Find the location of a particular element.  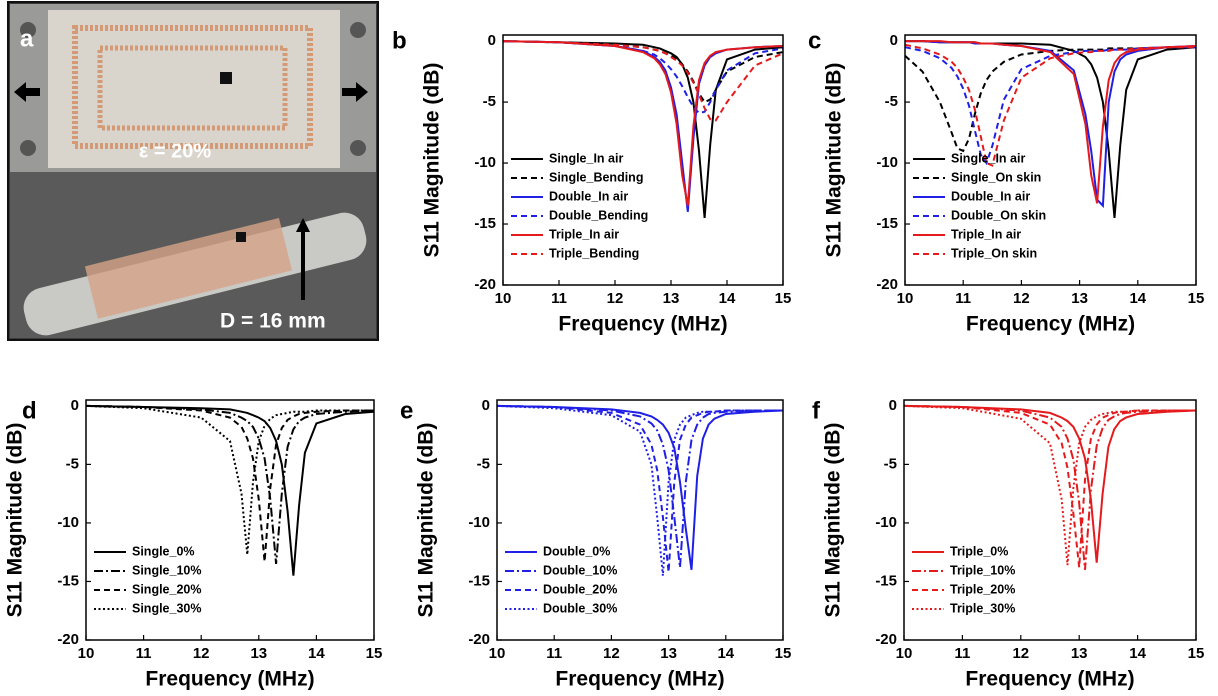

panel-label: c is located at coordinates (814, 40).